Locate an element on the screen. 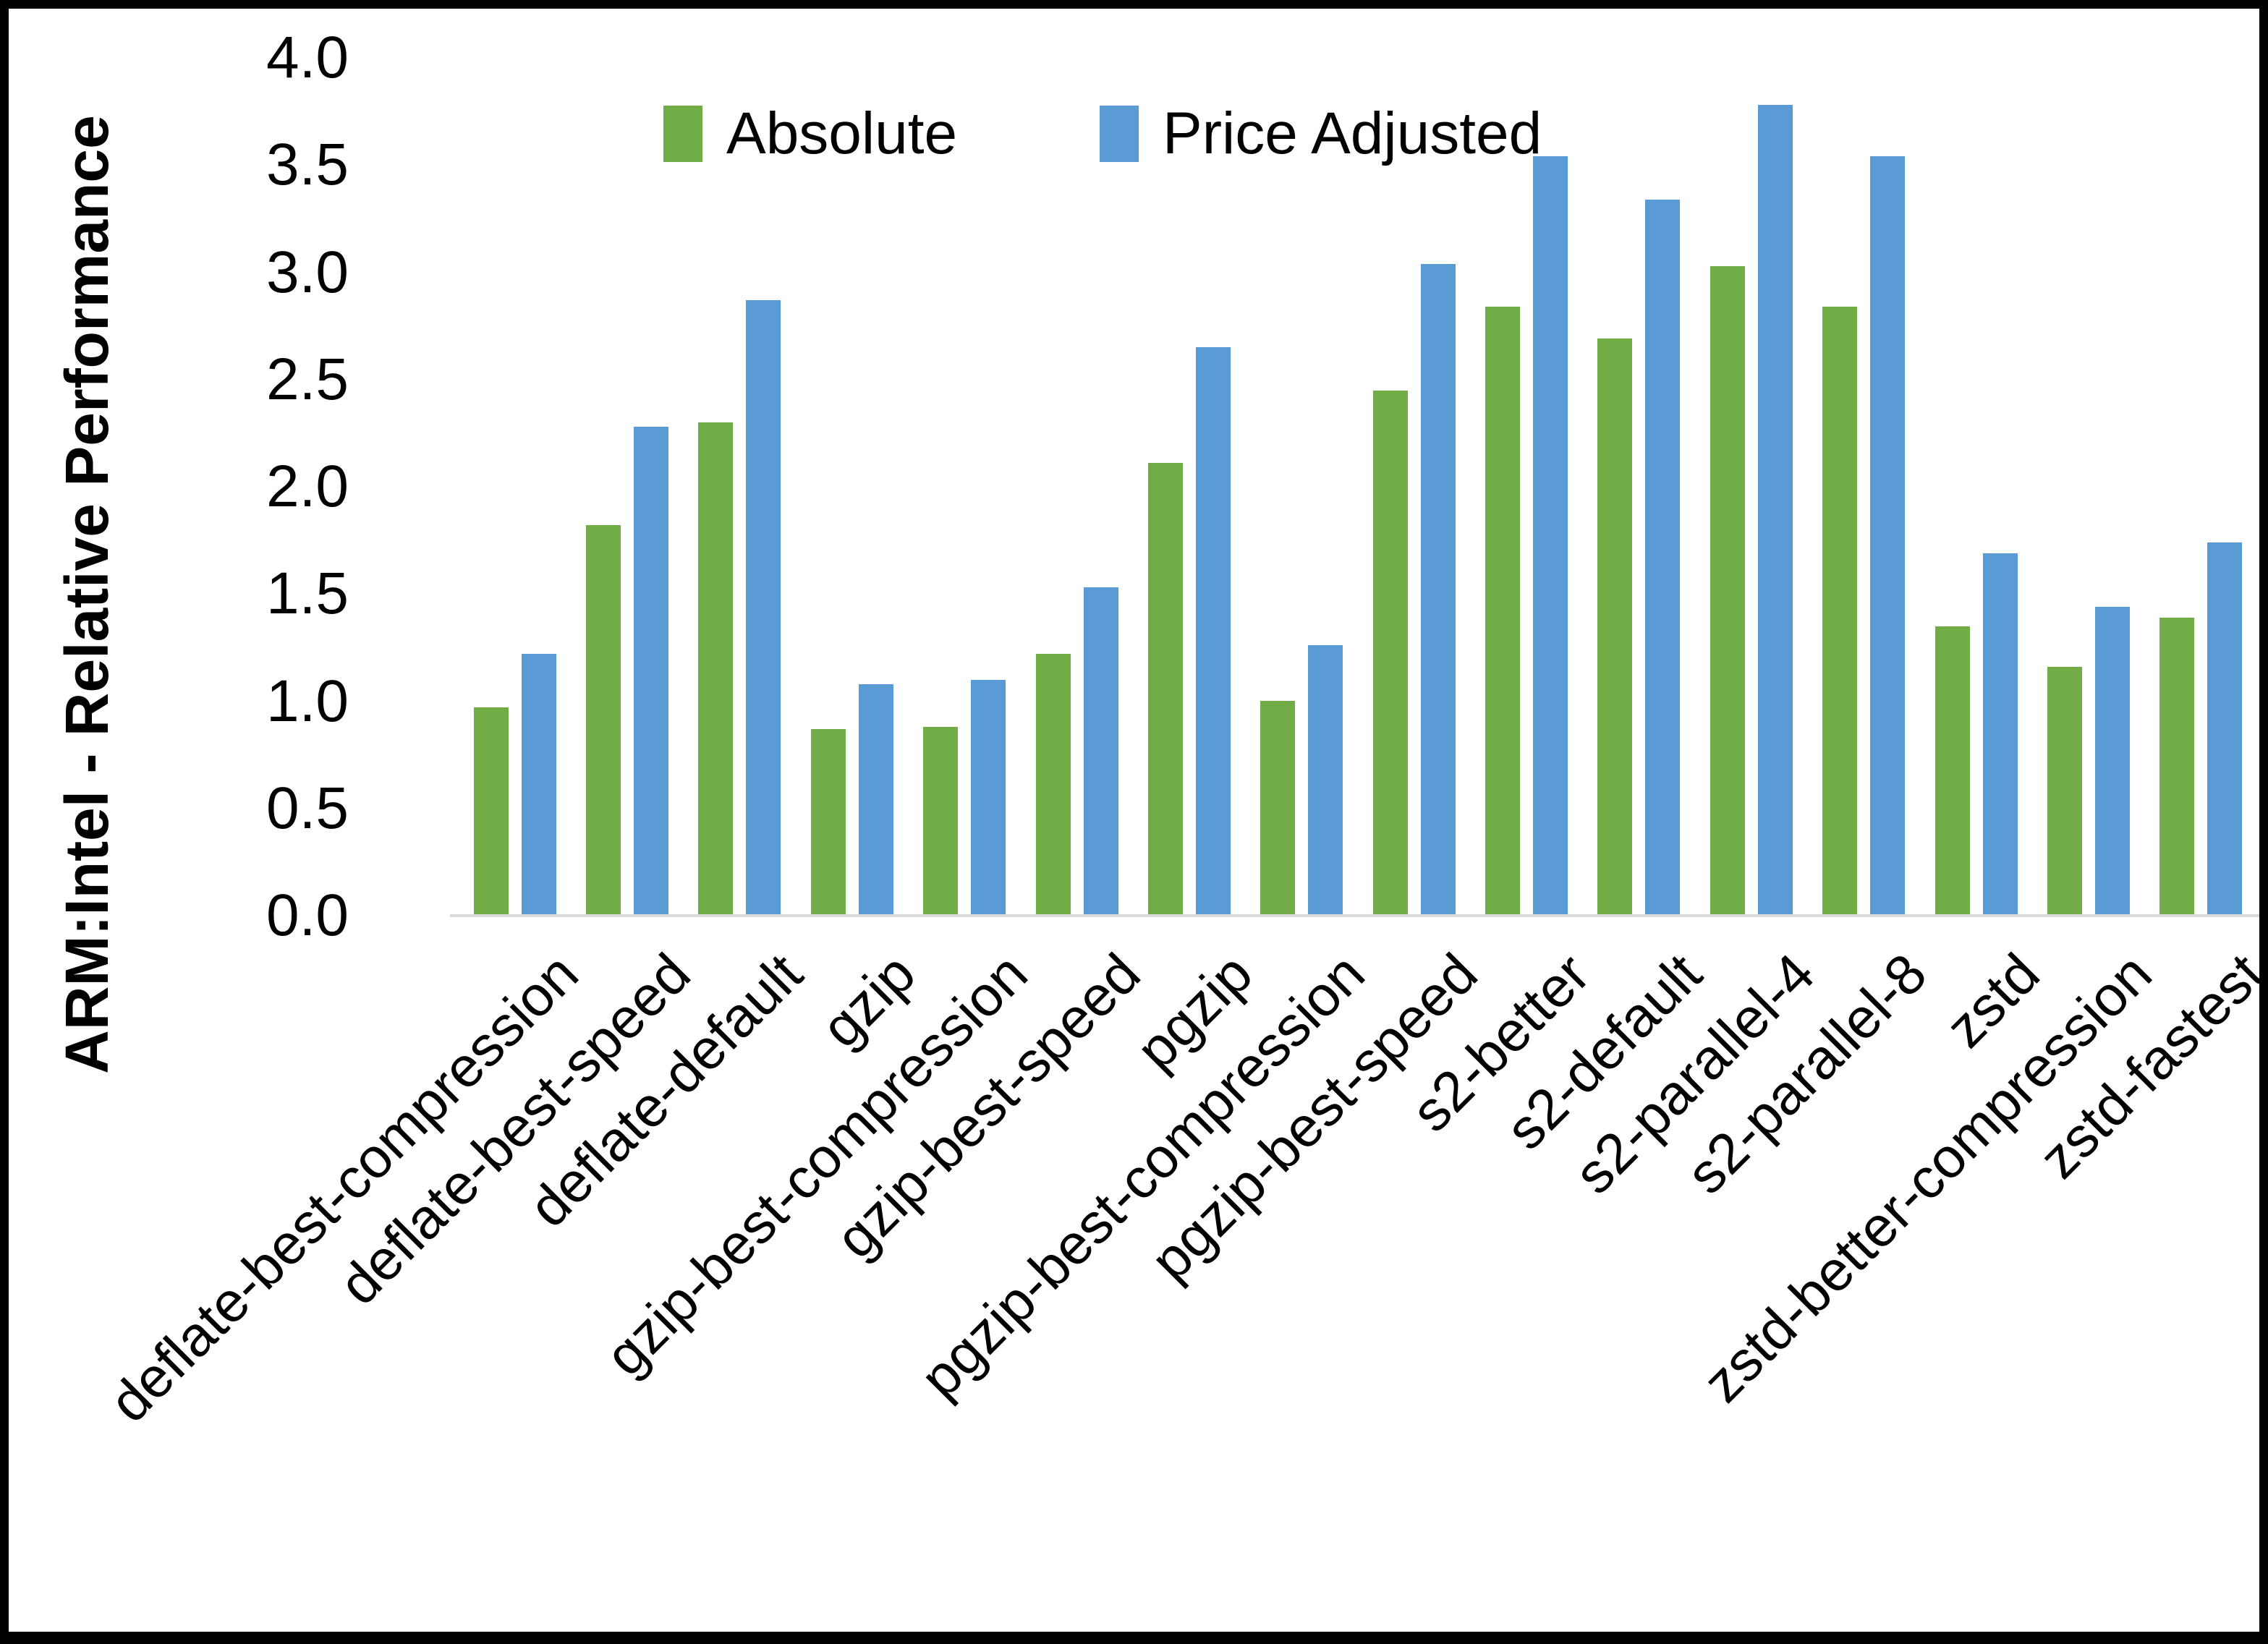 This screenshot has width=2268, height=1644. y-tick-label: 2.0 is located at coordinates (307, 486).